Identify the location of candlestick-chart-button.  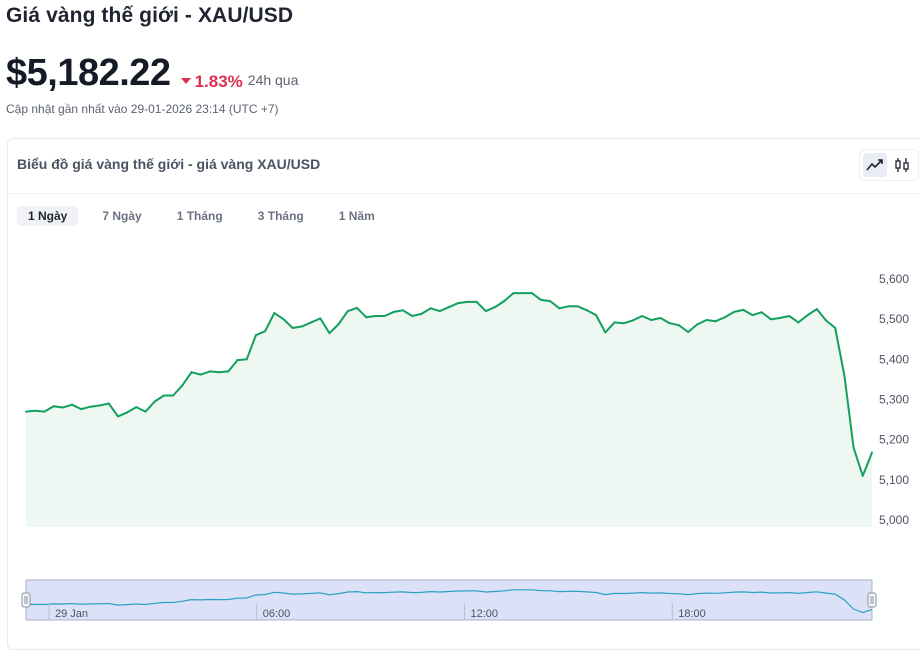
(902, 165).